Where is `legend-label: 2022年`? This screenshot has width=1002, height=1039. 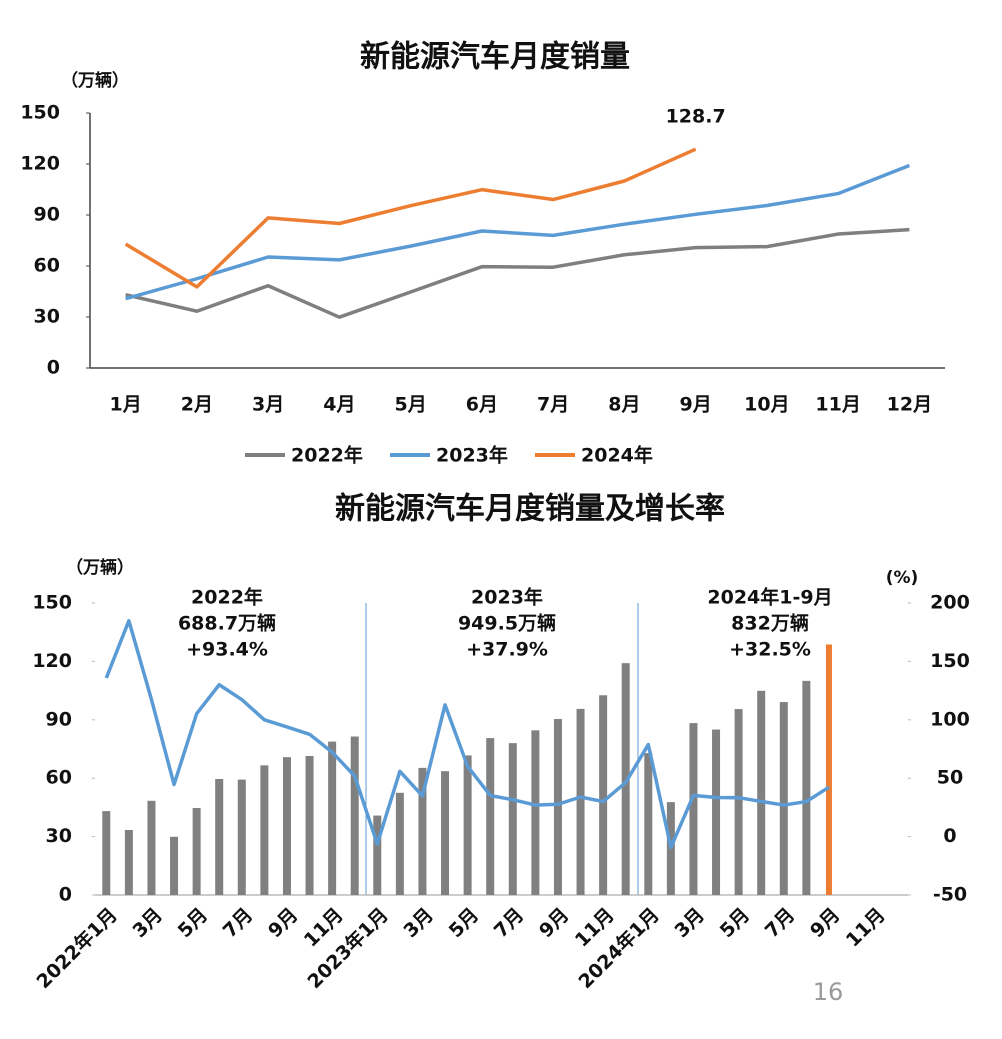
legend-label: 2022年 is located at coordinates (327, 455).